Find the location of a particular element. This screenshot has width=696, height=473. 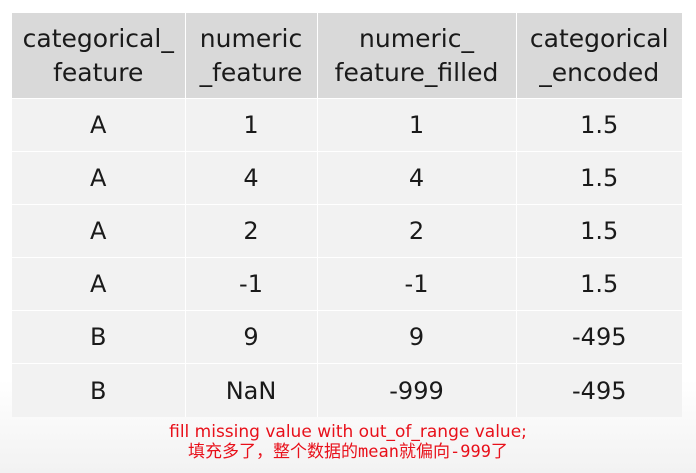

header-line: numeric is located at coordinates (251, 38).